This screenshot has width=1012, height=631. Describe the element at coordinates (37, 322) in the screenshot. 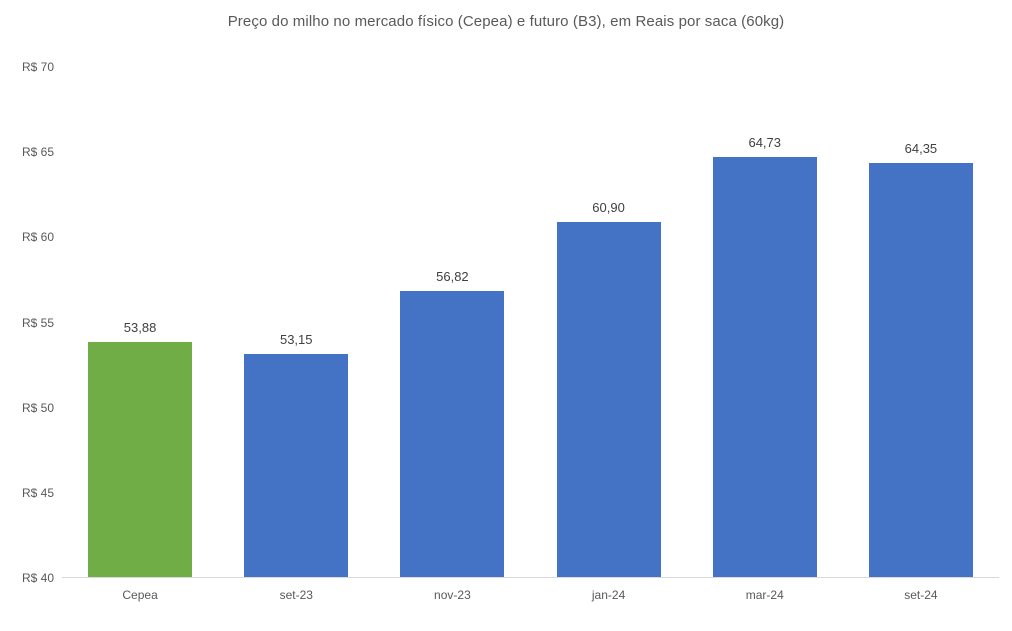

I see `y-axis-tick-label: R$ 55` at that location.